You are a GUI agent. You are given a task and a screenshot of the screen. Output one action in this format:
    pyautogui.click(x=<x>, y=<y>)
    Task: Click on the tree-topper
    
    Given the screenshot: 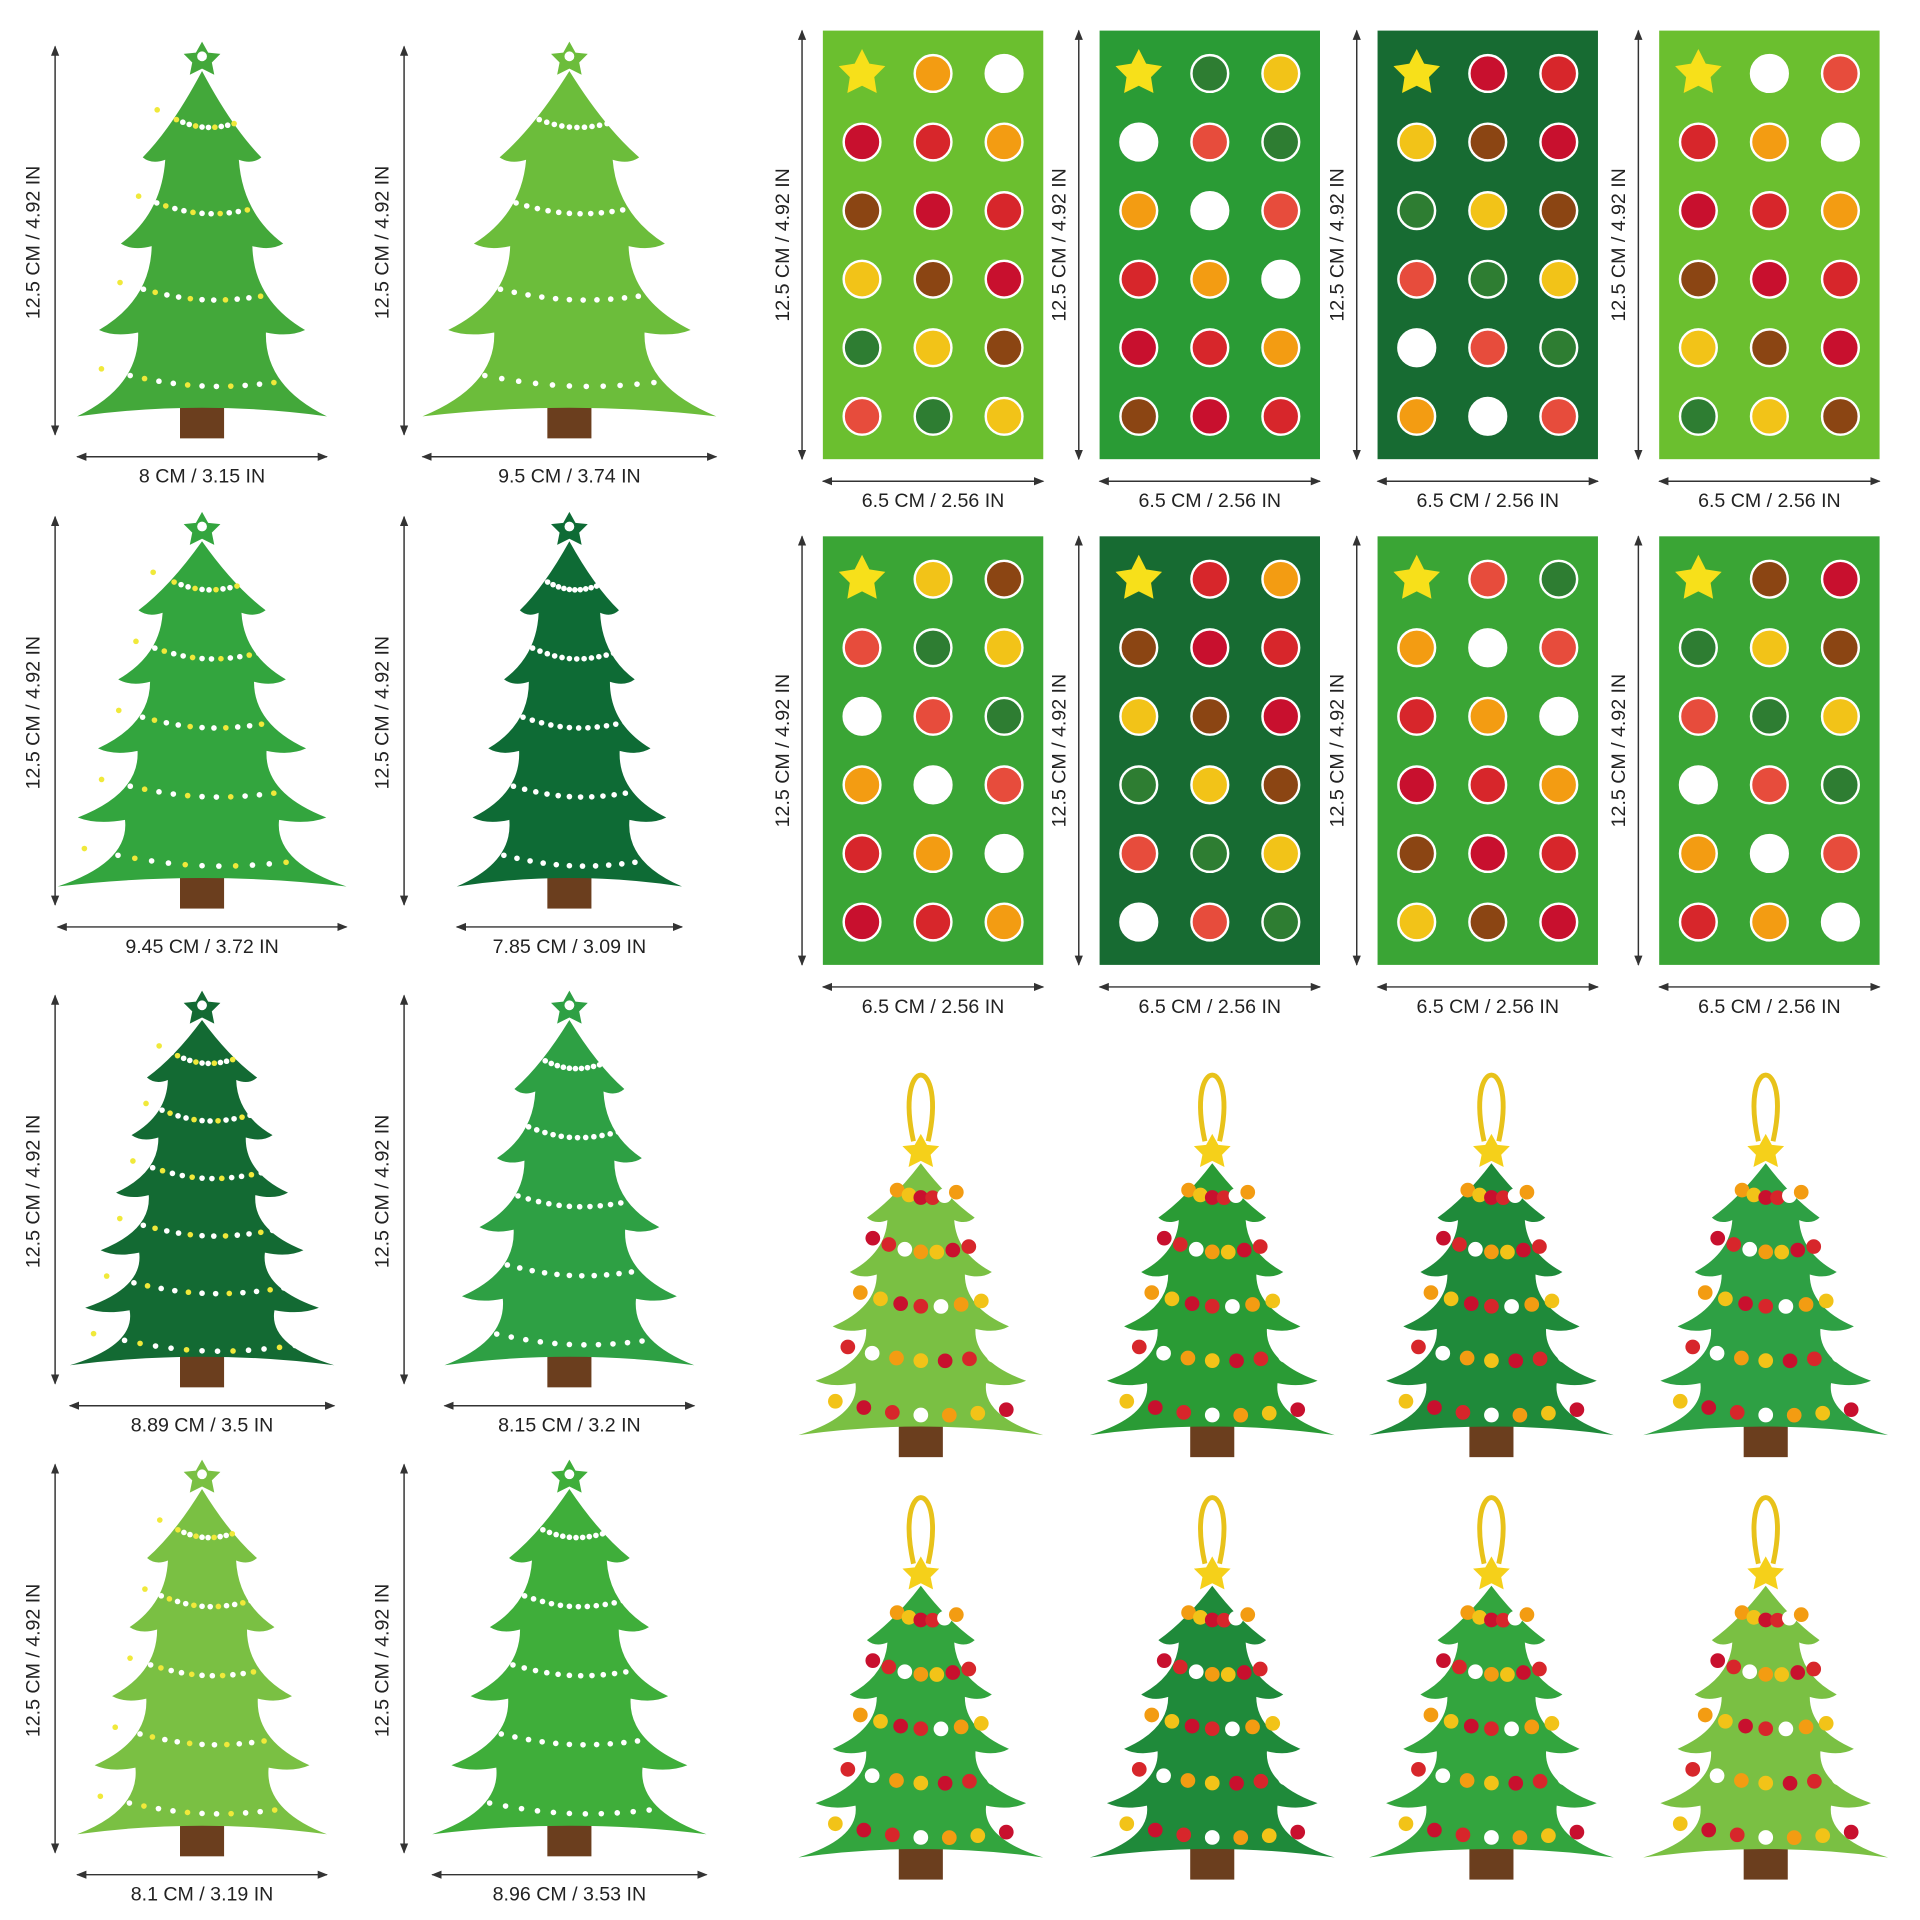 What is the action you would take?
    pyautogui.click(x=1766, y=1150)
    